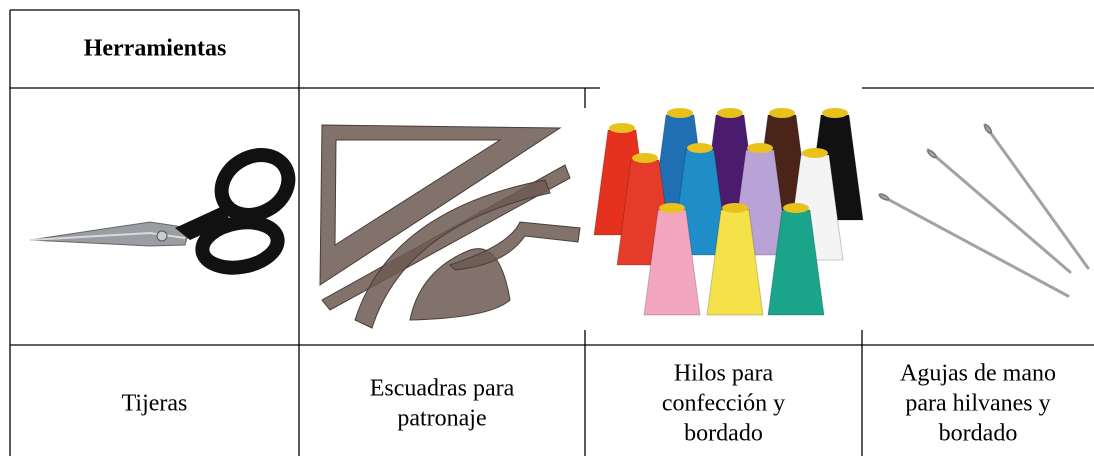 This screenshot has width=1094, height=456. Describe the element at coordinates (723, 404) in the screenshot. I see `cell-label: confección y` at that location.